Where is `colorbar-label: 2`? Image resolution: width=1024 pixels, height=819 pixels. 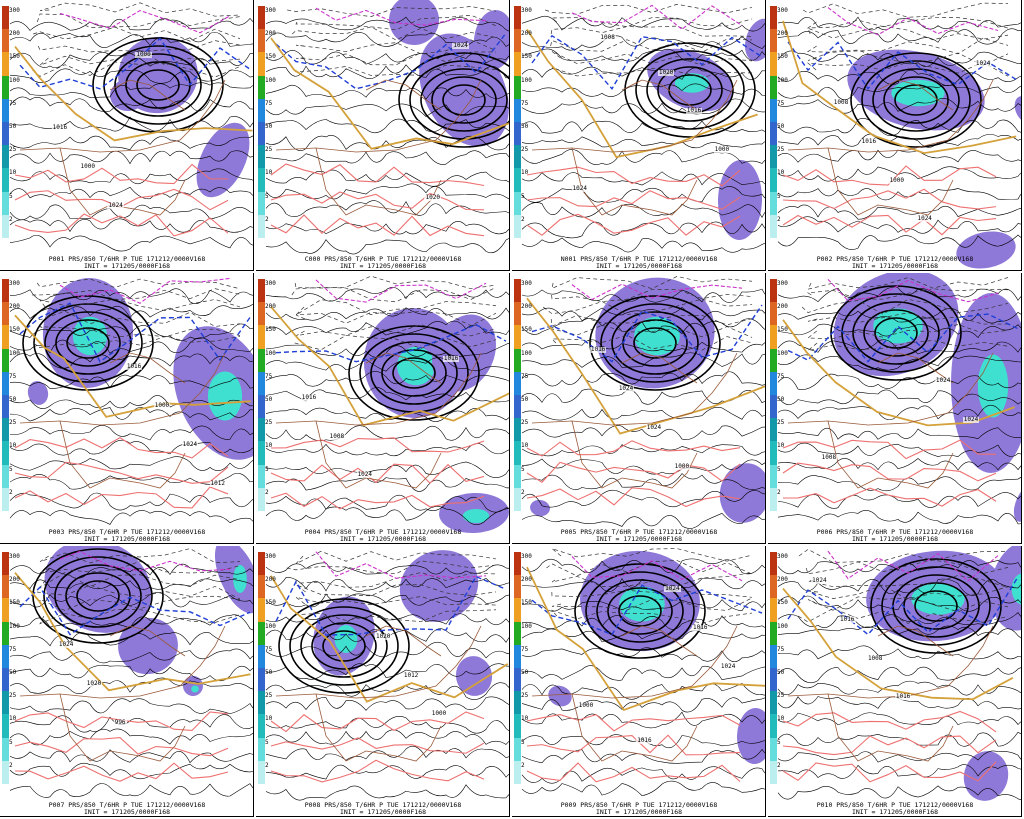
colorbar-label: 2 is located at coordinates (11, 219).